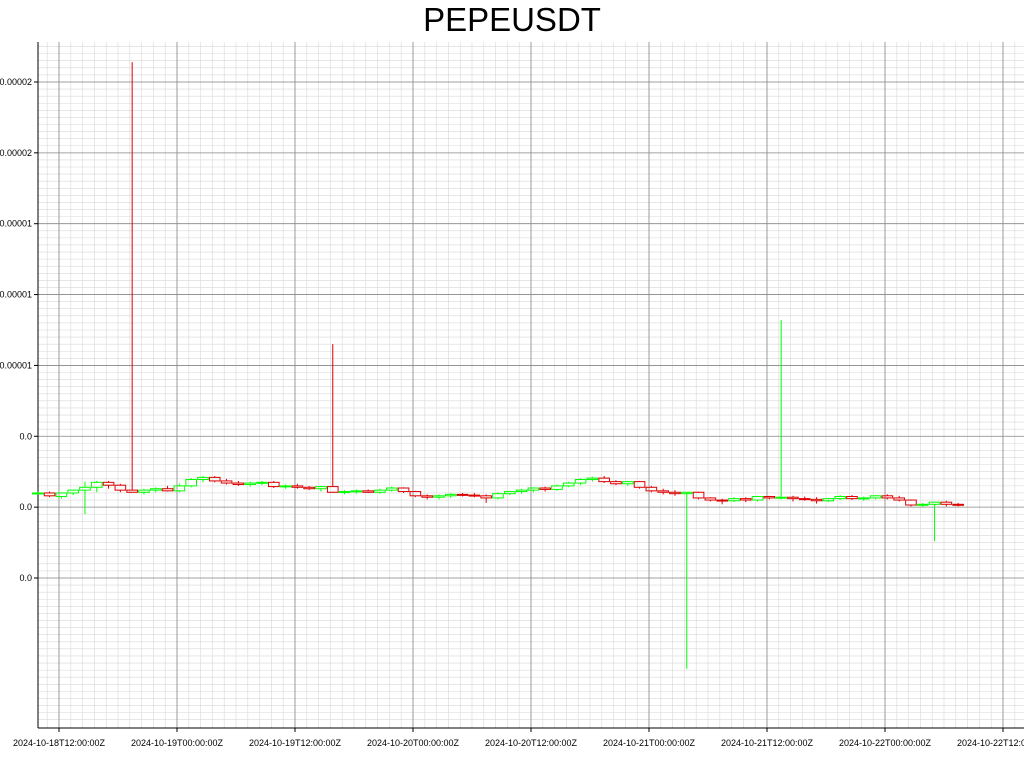 This screenshot has height=768, width=1024. Describe the element at coordinates (990, 743) in the screenshot. I see `x-tick-label: 2024-10-22T12:00:00Z` at that location.